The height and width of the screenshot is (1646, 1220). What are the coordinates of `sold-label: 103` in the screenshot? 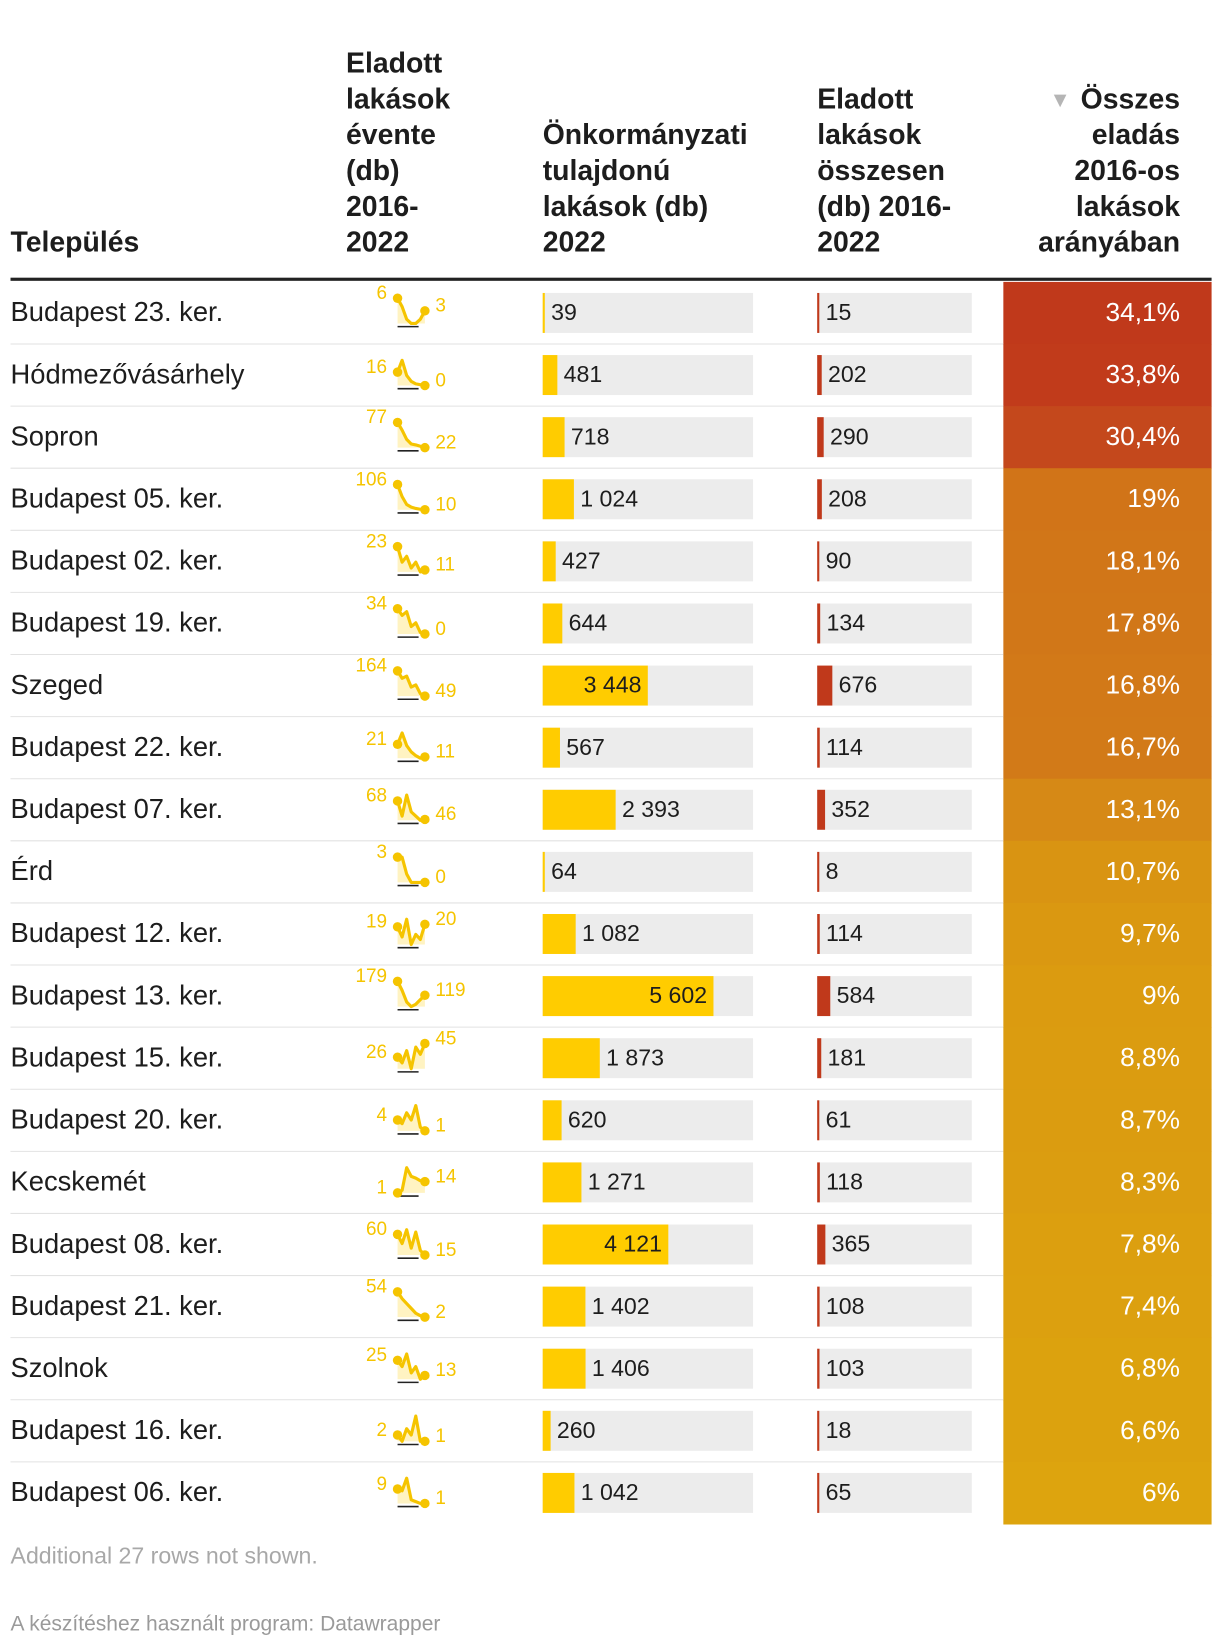 It's located at (845, 1368).